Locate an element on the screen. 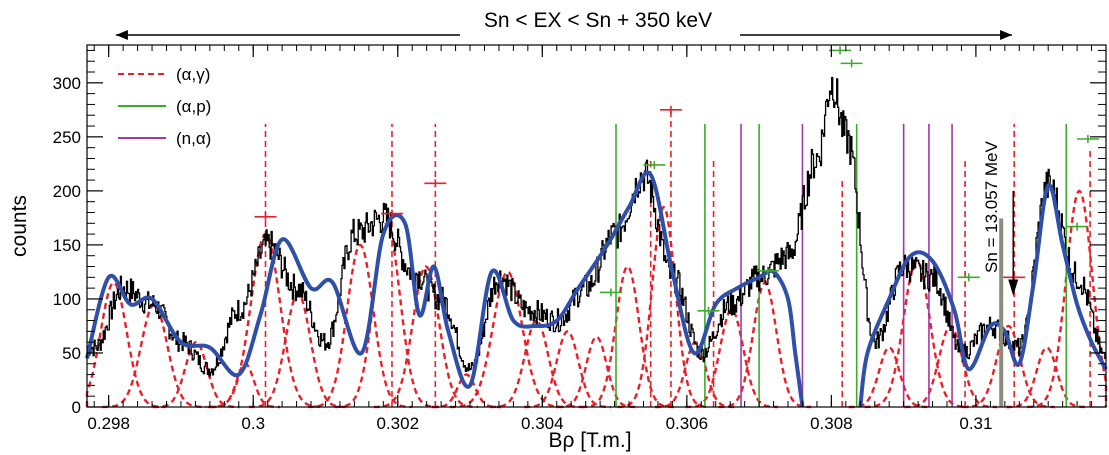 This screenshot has width=1109, height=455. sn-marker-layer: Sn = 13.057 MeV is located at coordinates (1000, 274).